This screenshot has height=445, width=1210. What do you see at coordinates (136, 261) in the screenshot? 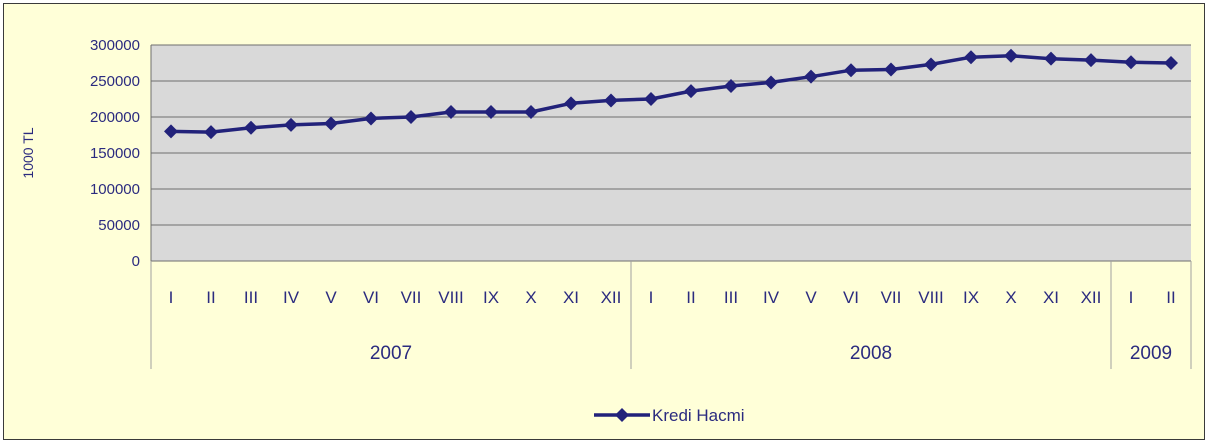
I see `y-tick-label: 0` at bounding box center [136, 261].